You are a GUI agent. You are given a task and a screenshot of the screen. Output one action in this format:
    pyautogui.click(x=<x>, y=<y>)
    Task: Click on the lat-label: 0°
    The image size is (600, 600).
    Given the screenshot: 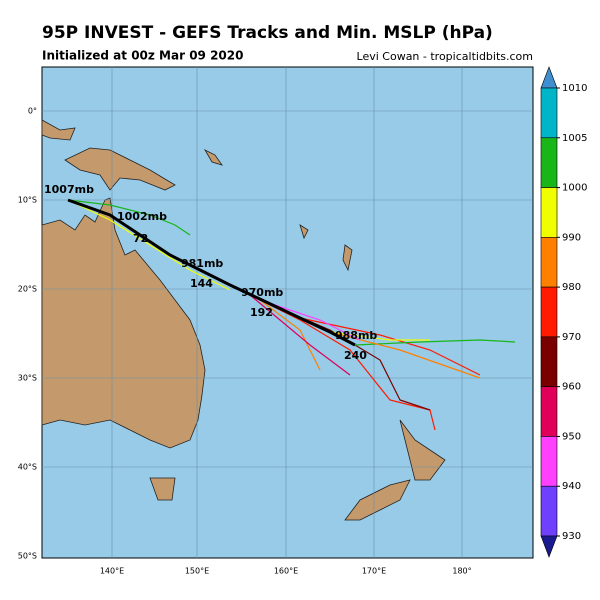 What is the action you would take?
    pyautogui.click(x=32, y=111)
    